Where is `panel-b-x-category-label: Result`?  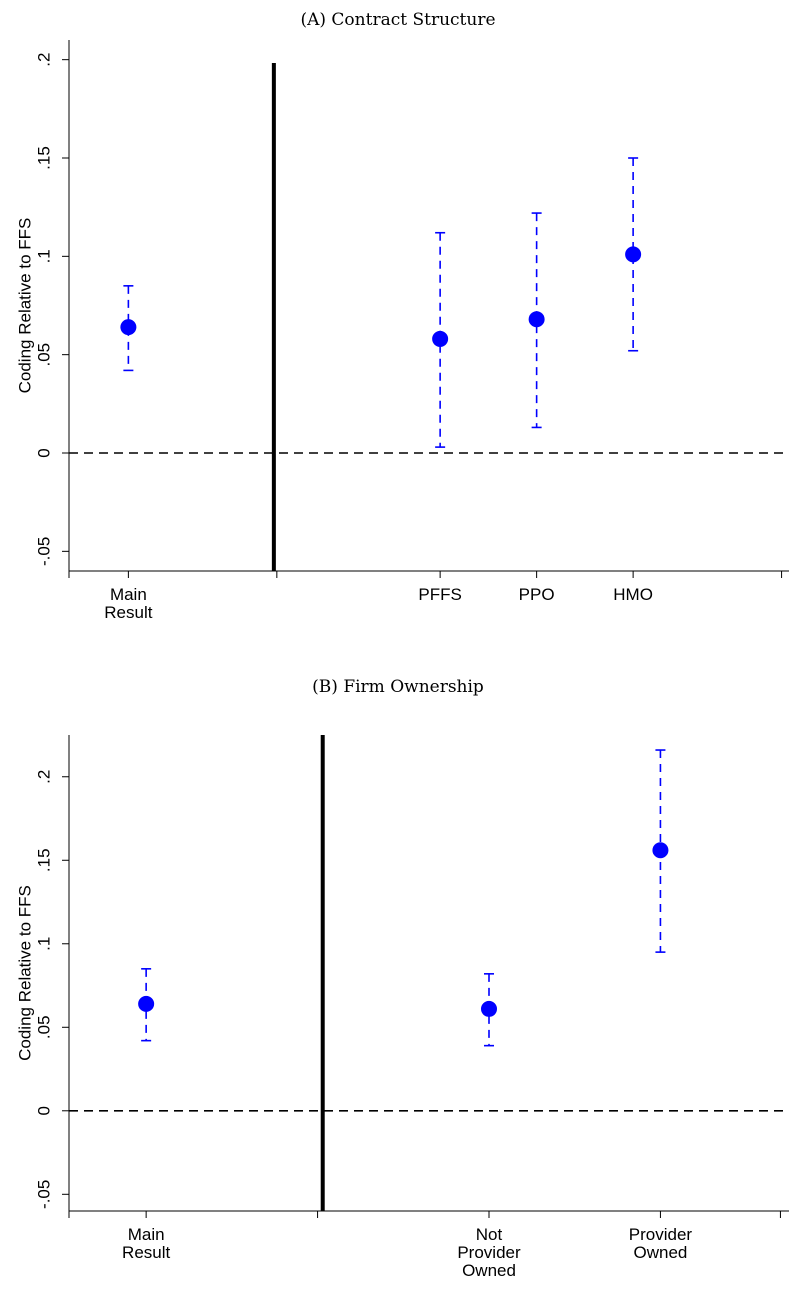
panel-b-x-category-label: Result is located at coordinates (146, 1252).